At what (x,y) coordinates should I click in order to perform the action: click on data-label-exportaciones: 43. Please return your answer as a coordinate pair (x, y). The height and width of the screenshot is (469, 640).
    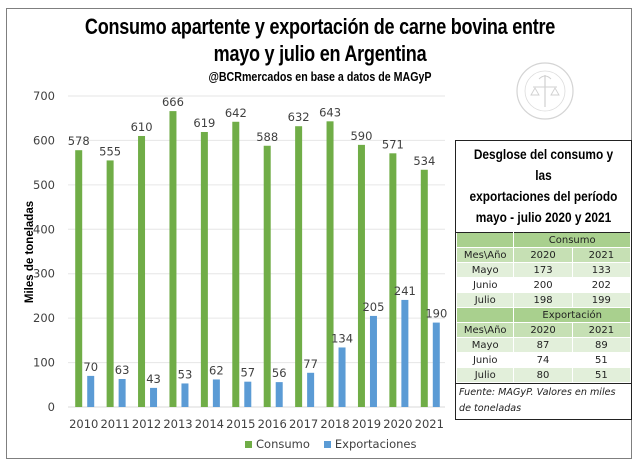
    Looking at the image, I should click on (153, 379).